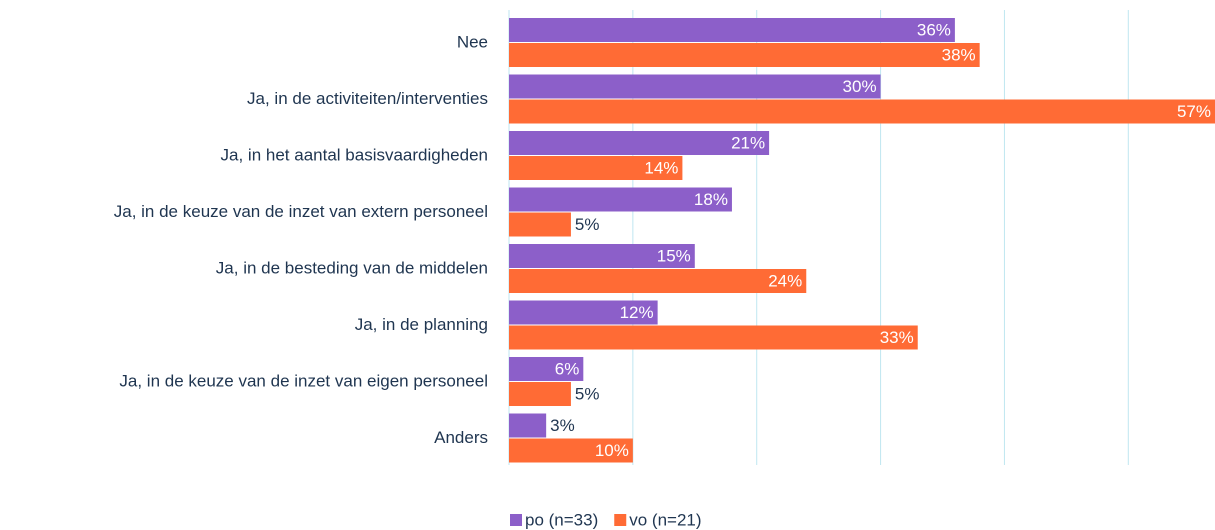  What do you see at coordinates (1194, 111) in the screenshot?
I see `value-label: 57%` at bounding box center [1194, 111].